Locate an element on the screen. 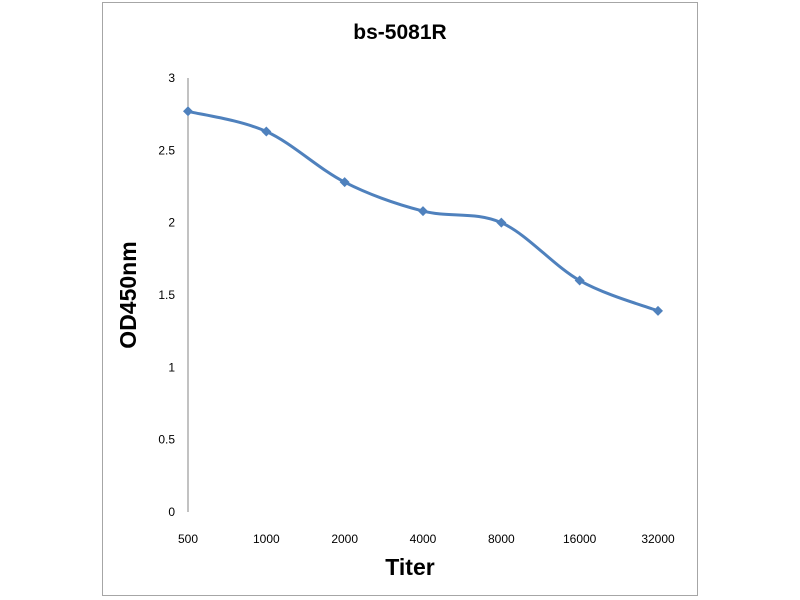  y-tick-label: 0.5 is located at coordinates (166, 440).